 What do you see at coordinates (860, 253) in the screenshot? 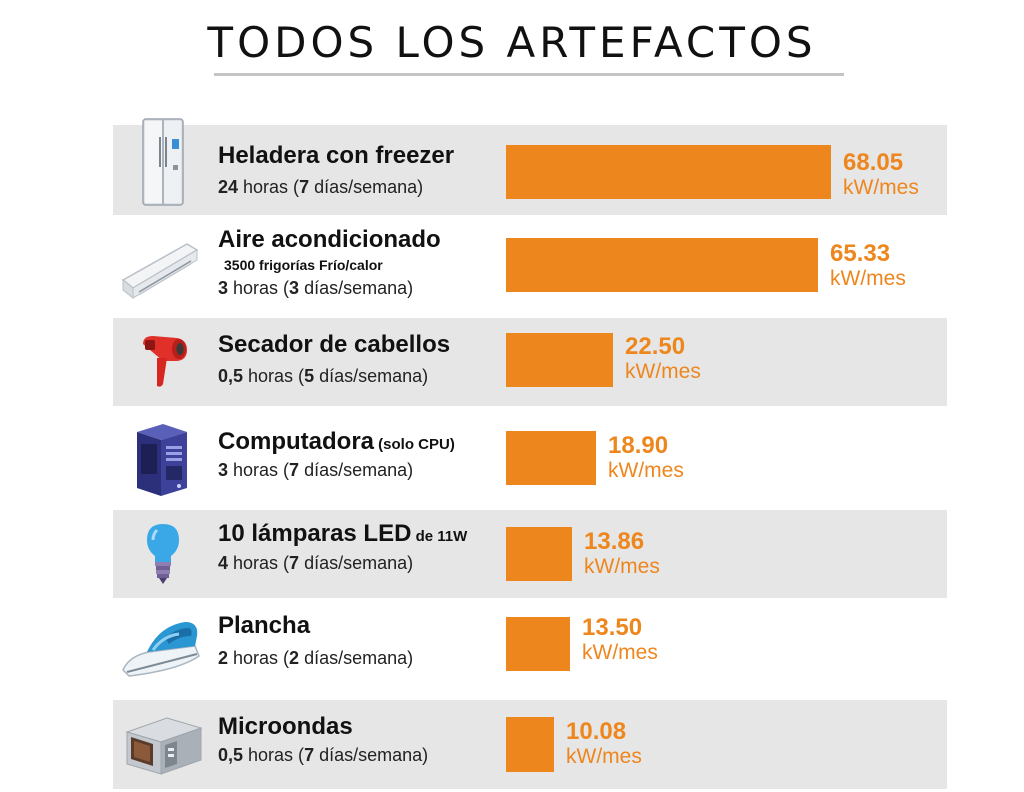
I see `bar-value-label: 65.33` at bounding box center [860, 253].